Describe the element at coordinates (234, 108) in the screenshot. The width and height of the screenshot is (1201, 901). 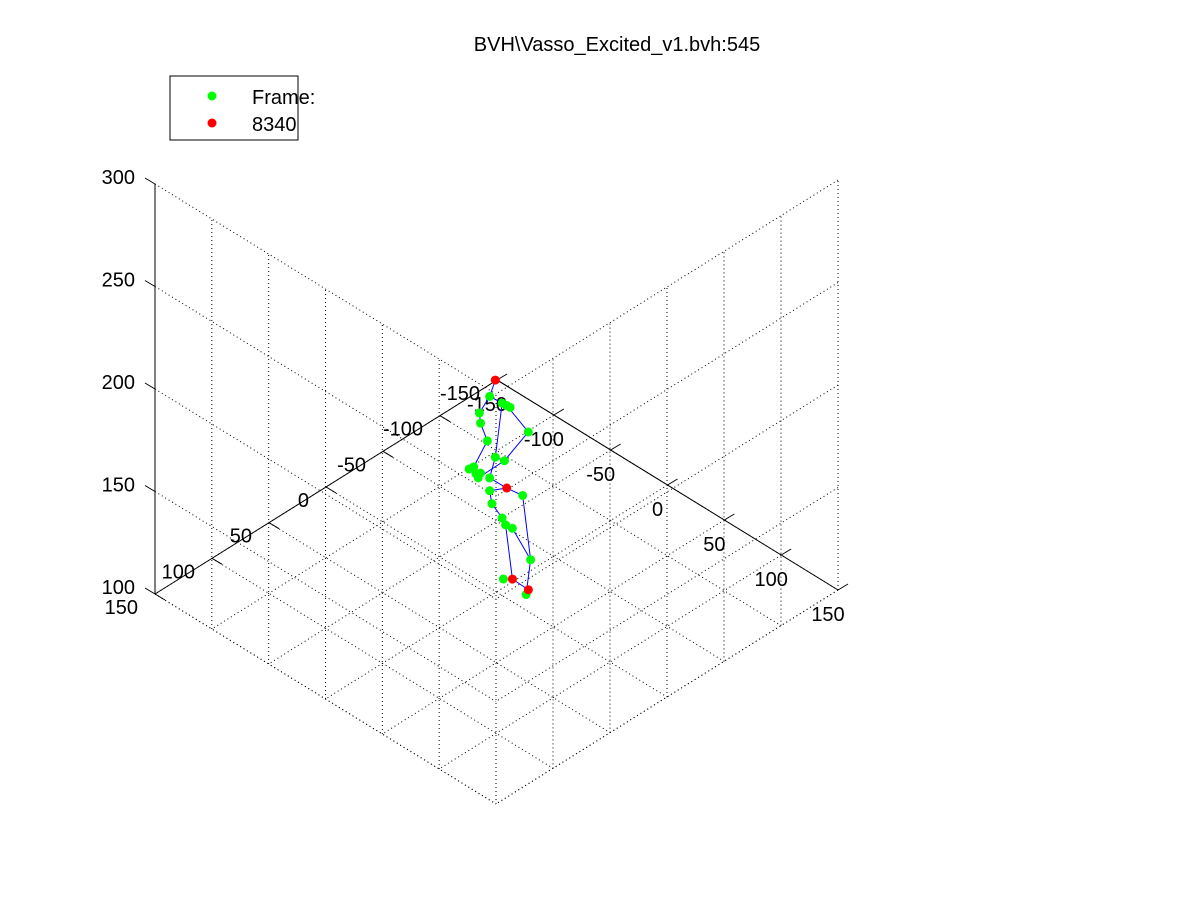
I see `legend-box` at that location.